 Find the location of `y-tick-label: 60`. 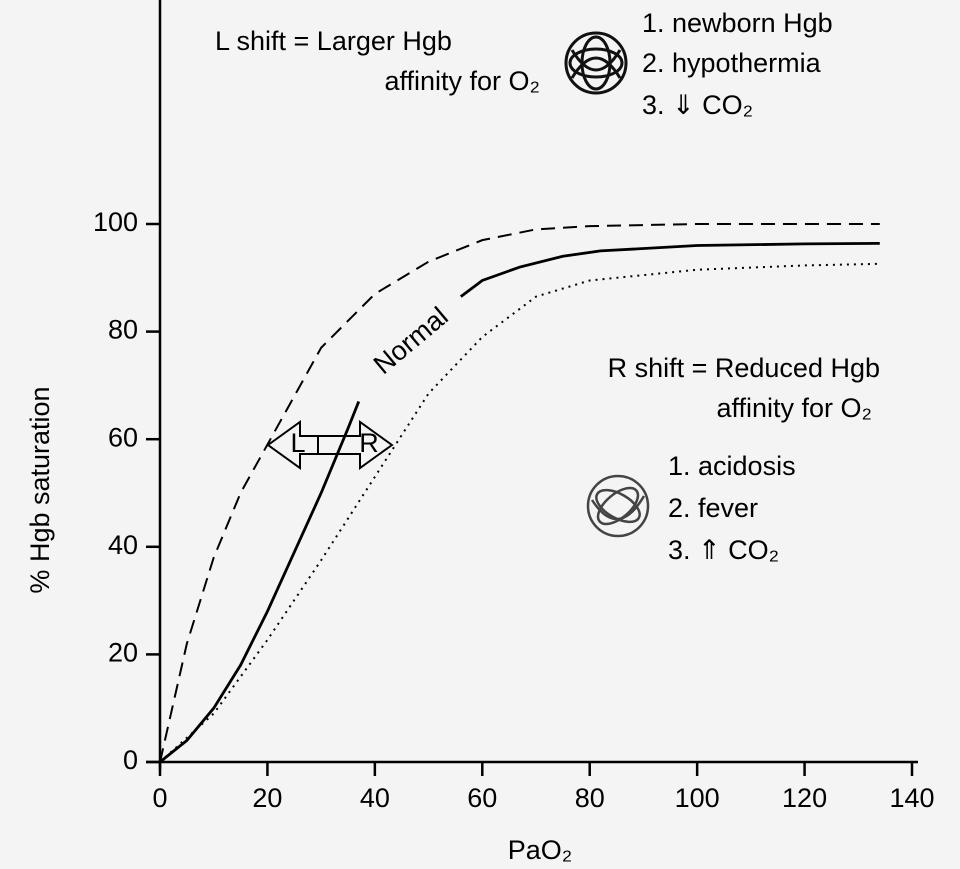

y-tick-label: 60 is located at coordinates (123, 437).